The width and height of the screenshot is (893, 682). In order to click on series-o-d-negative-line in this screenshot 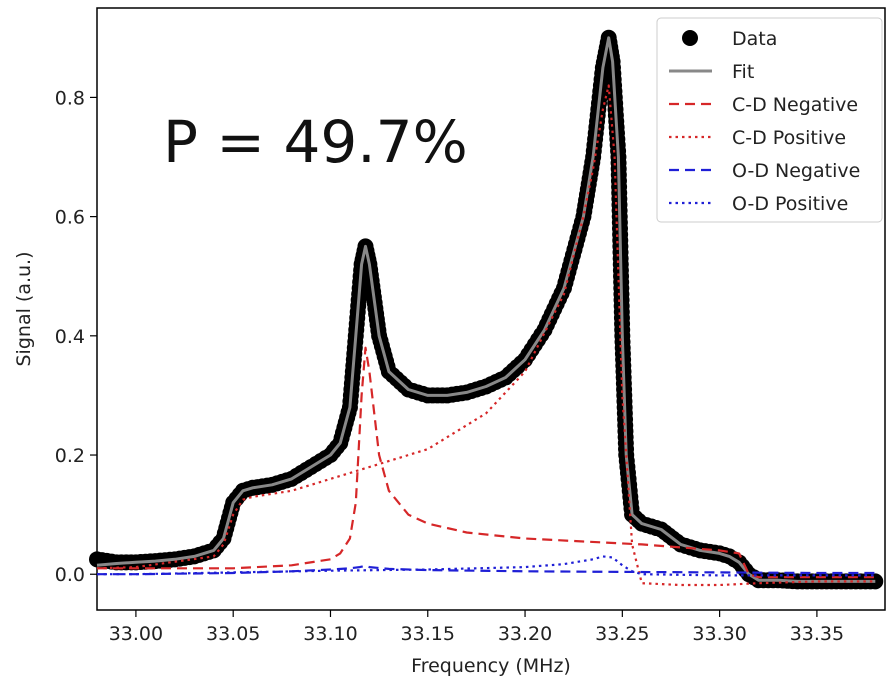, I will do `click(486, 570)`.